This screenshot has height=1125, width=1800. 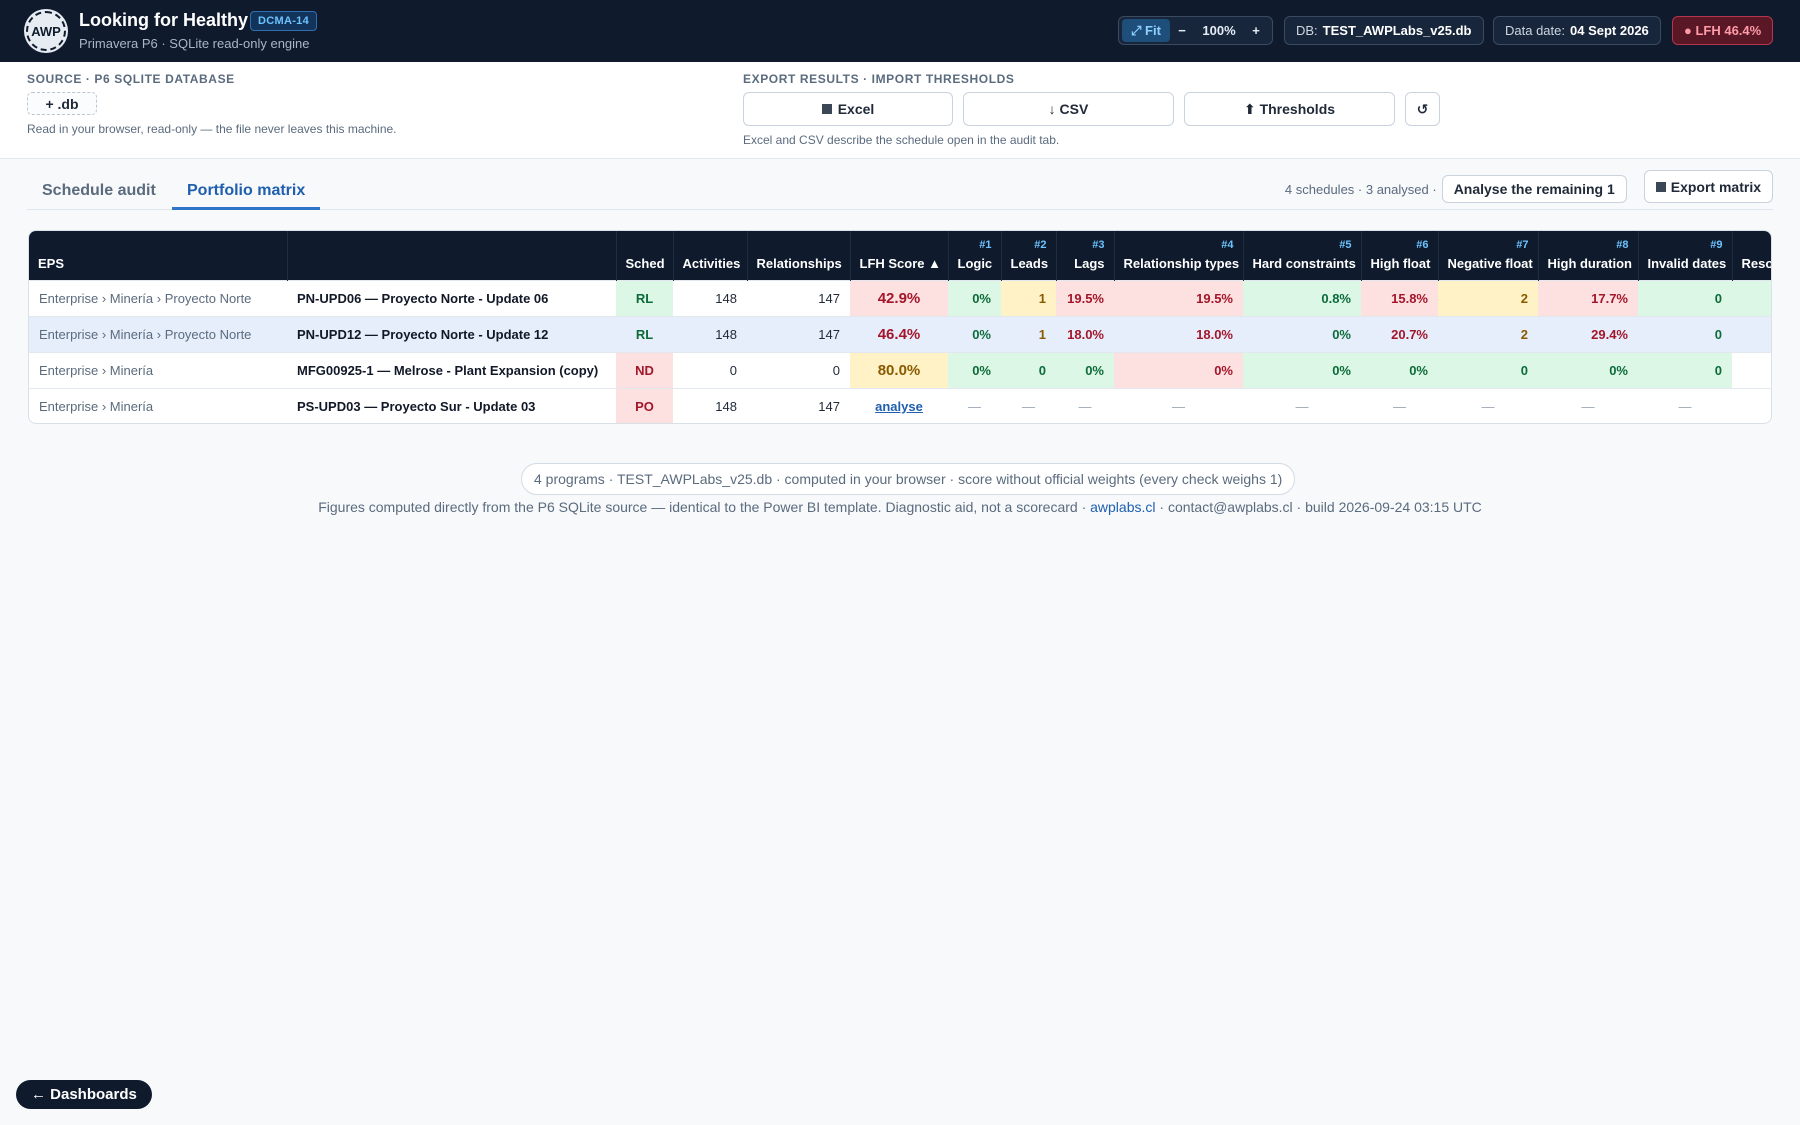 I want to click on cell-lags: —, so click(x=1085, y=405).